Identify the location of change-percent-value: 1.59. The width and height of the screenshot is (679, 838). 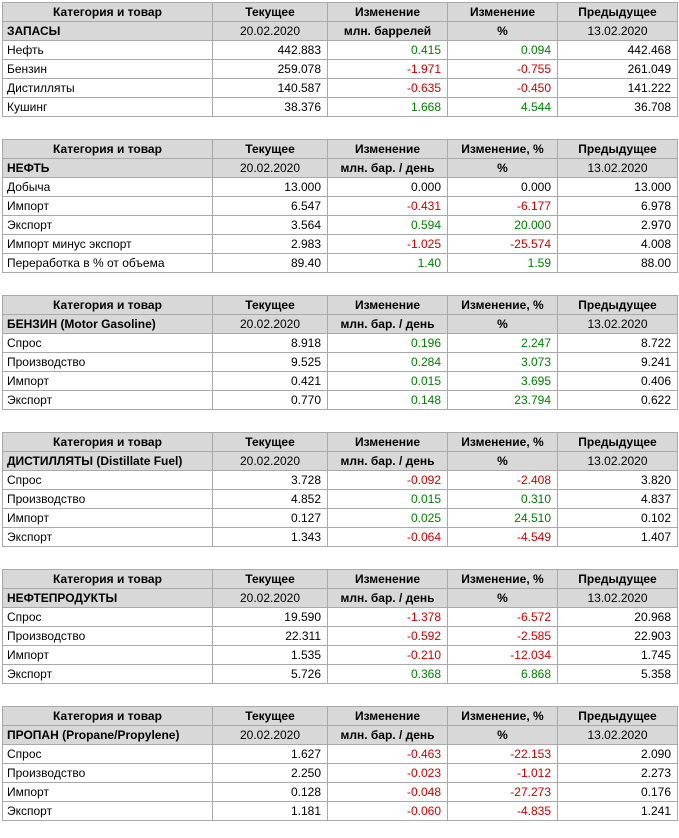
(502, 263).